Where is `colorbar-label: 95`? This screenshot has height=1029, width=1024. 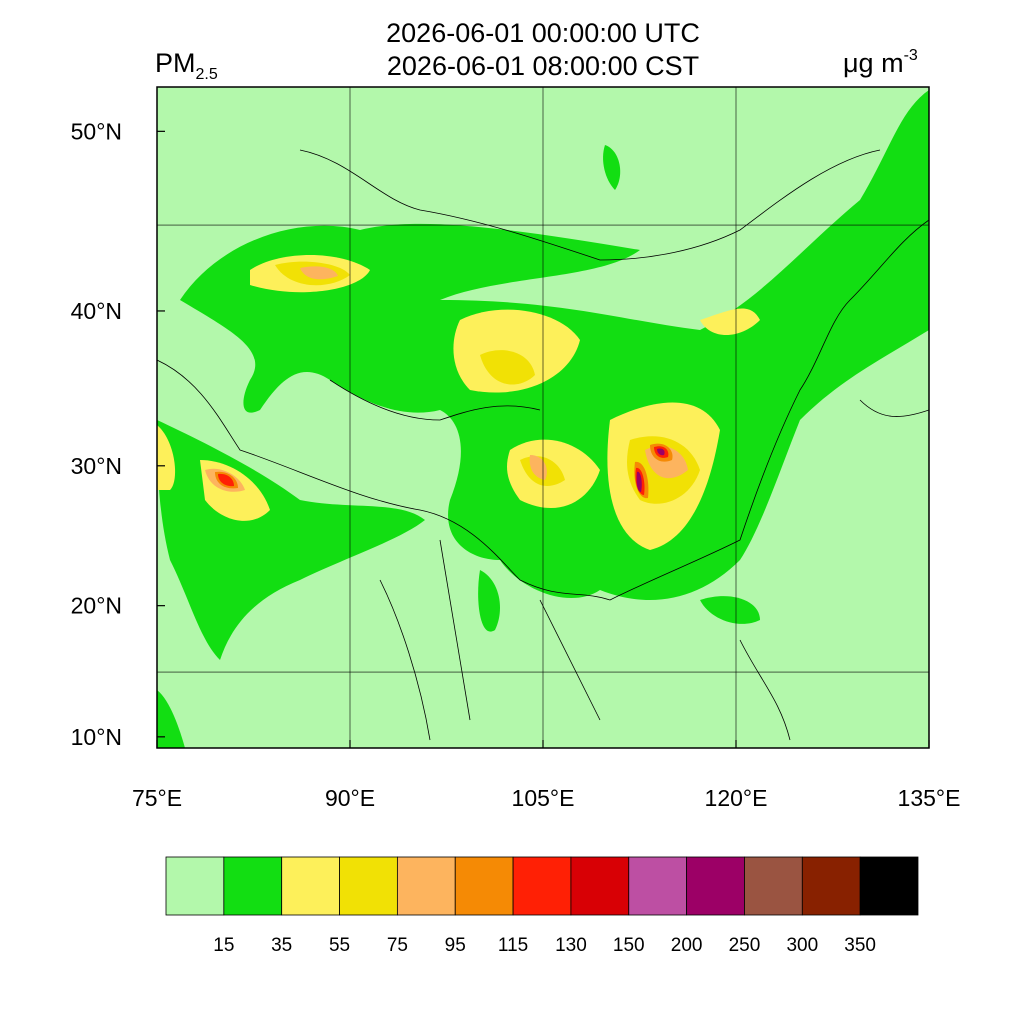 colorbar-label: 95 is located at coordinates (455, 945).